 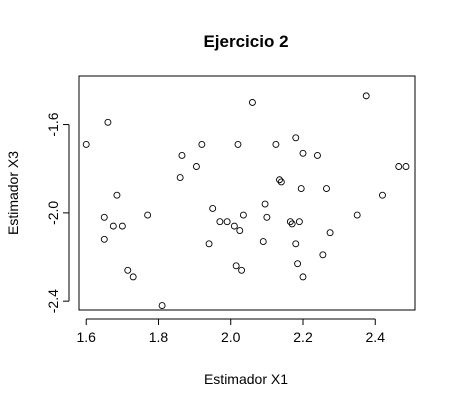 I want to click on x-tick-label: 2.2, so click(x=303, y=337).